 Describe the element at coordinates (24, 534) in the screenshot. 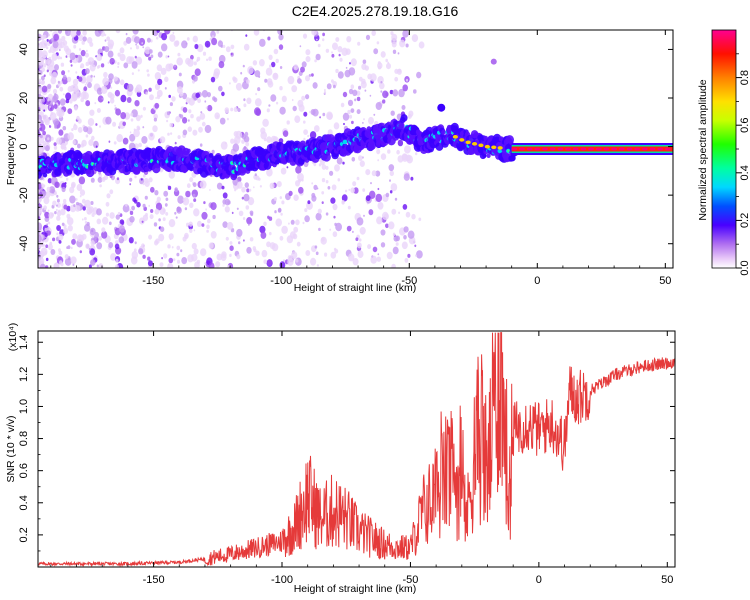

I see `snr-y-tick-label: 0.2` at that location.